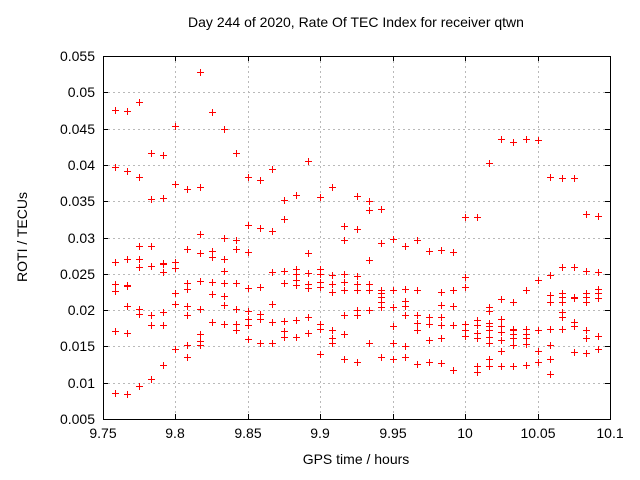 The width and height of the screenshot is (640, 480). What do you see at coordinates (81, 310) in the screenshot?
I see `y-tick-label: 0.02` at bounding box center [81, 310].